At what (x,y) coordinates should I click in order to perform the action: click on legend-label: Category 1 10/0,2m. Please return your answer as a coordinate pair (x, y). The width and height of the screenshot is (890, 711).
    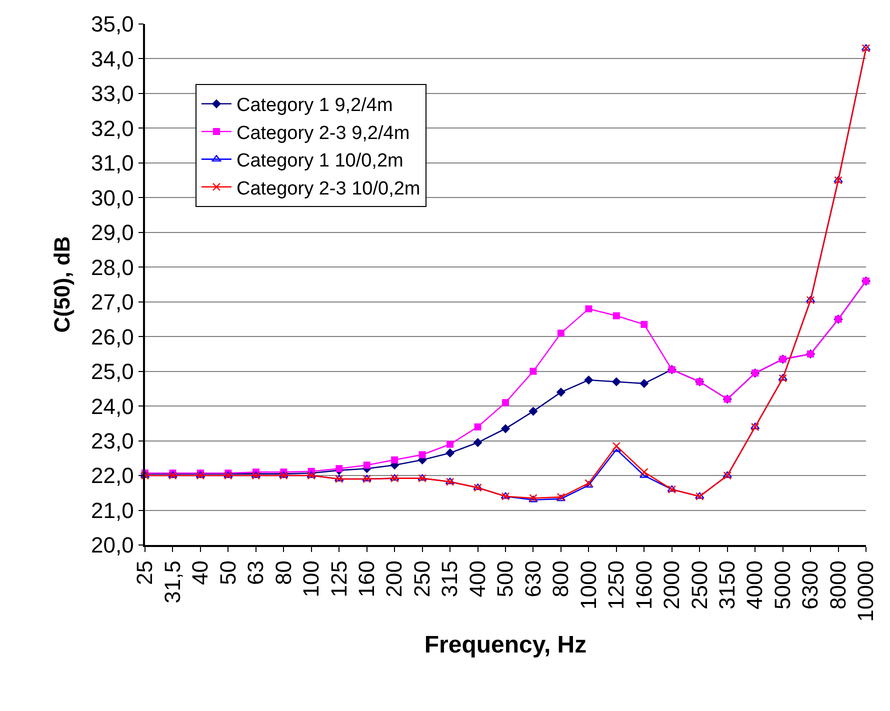
    Looking at the image, I should click on (320, 161).